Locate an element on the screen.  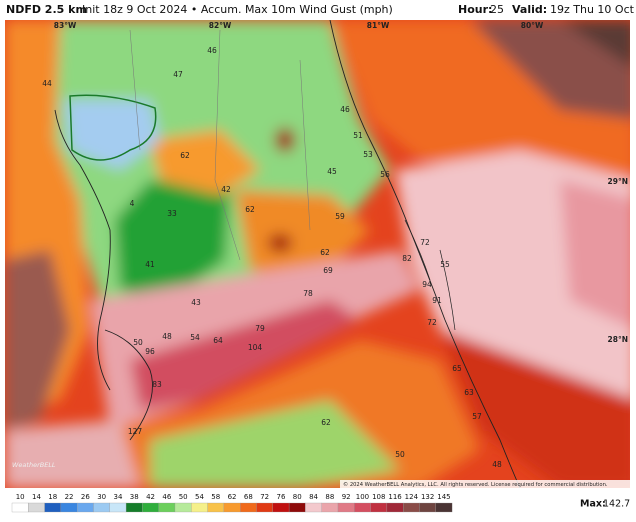
colorbar-tick-label: 68 is located at coordinates (248, 497).